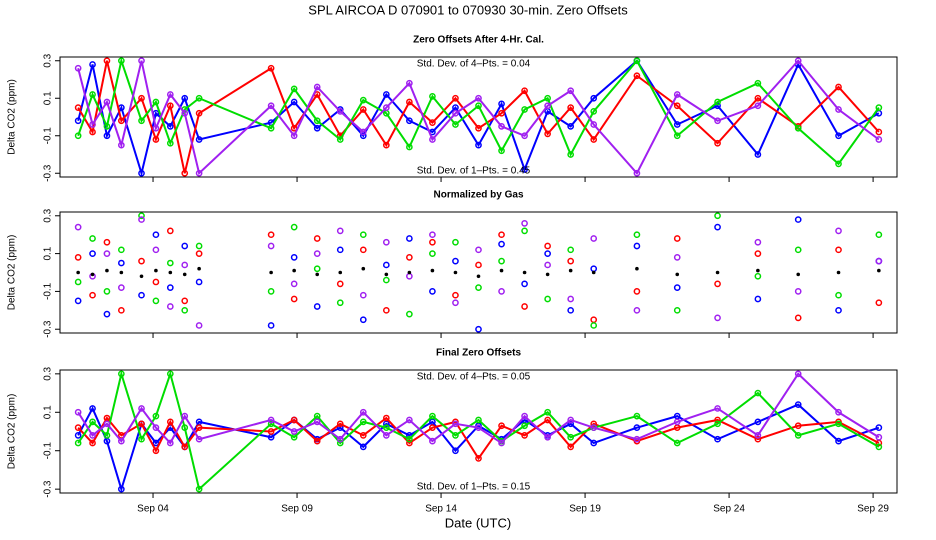  Describe the element at coordinates (478, 522) in the screenshot. I see `x-axis-label: Date (UTC)` at that location.